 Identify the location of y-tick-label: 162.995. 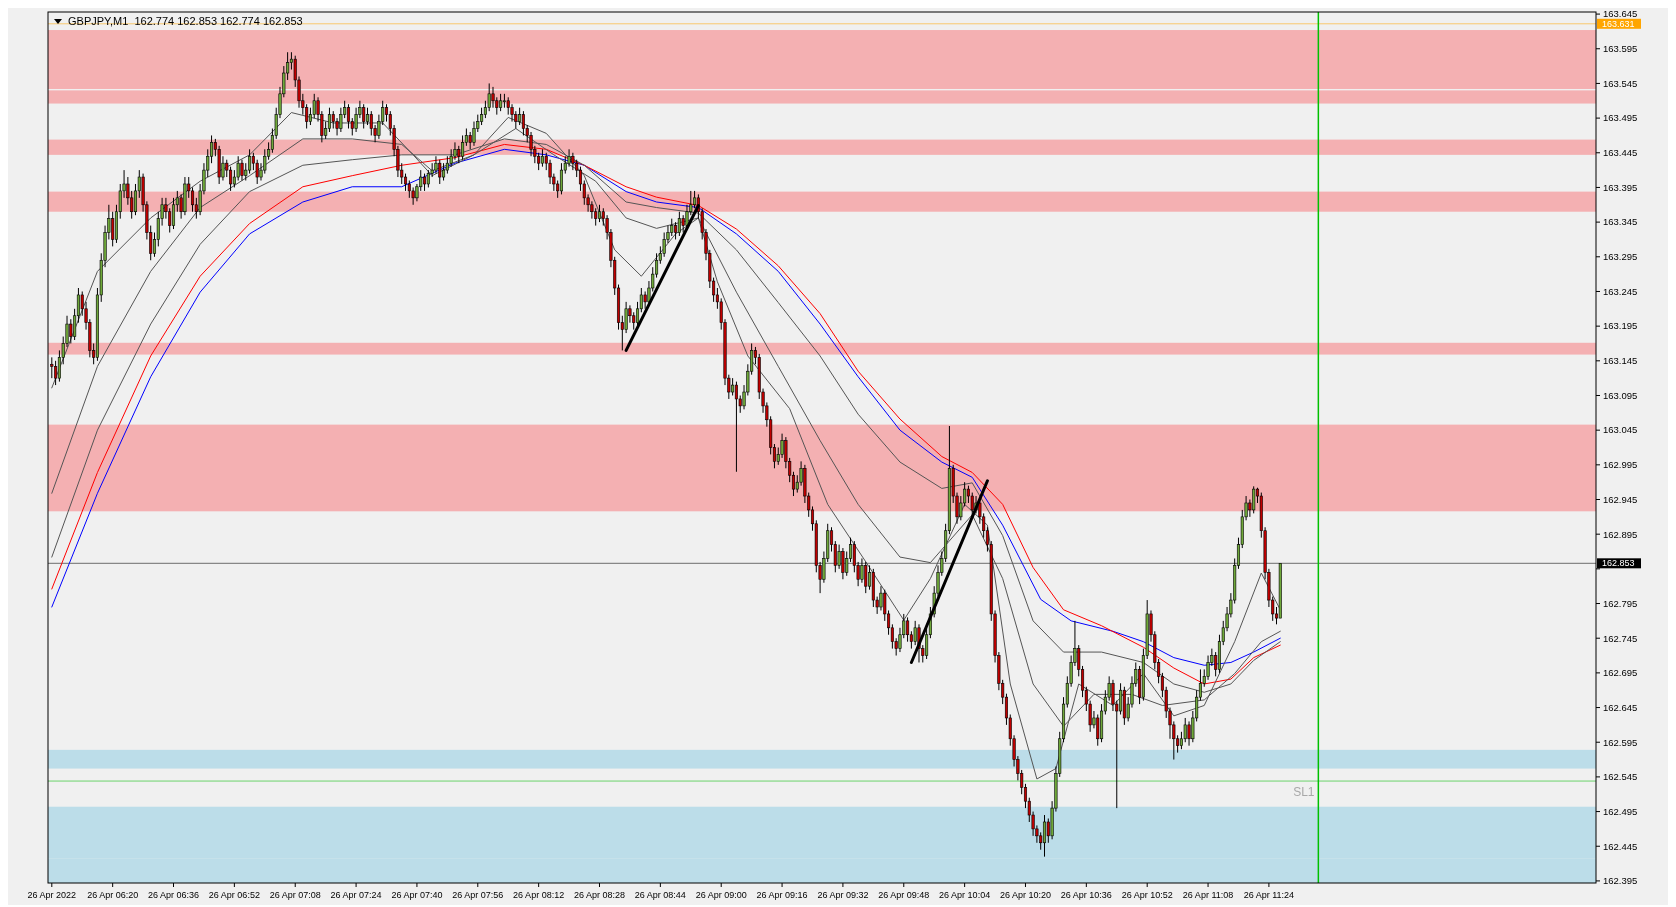
(1620, 465).